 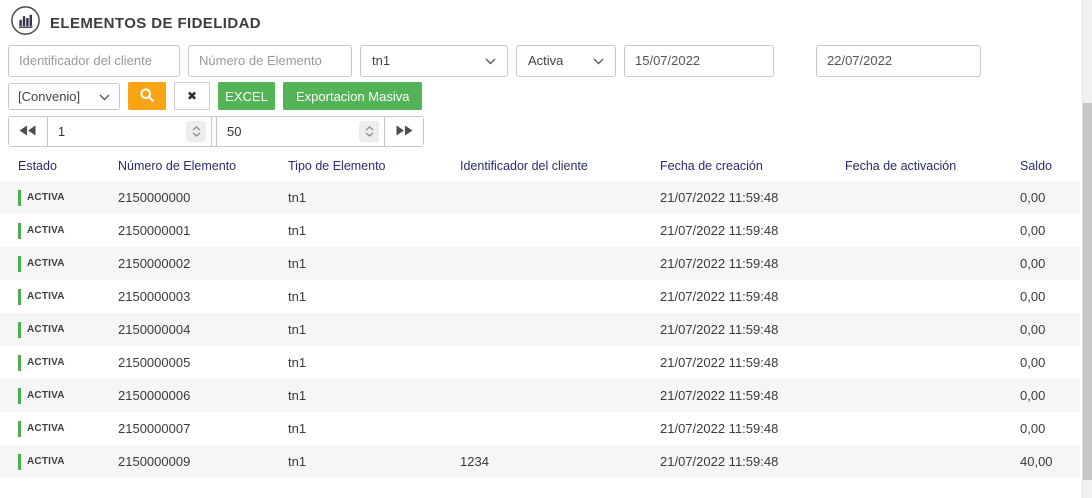 What do you see at coordinates (154, 329) in the screenshot?
I see `element-number-cell: 2150000004` at bounding box center [154, 329].